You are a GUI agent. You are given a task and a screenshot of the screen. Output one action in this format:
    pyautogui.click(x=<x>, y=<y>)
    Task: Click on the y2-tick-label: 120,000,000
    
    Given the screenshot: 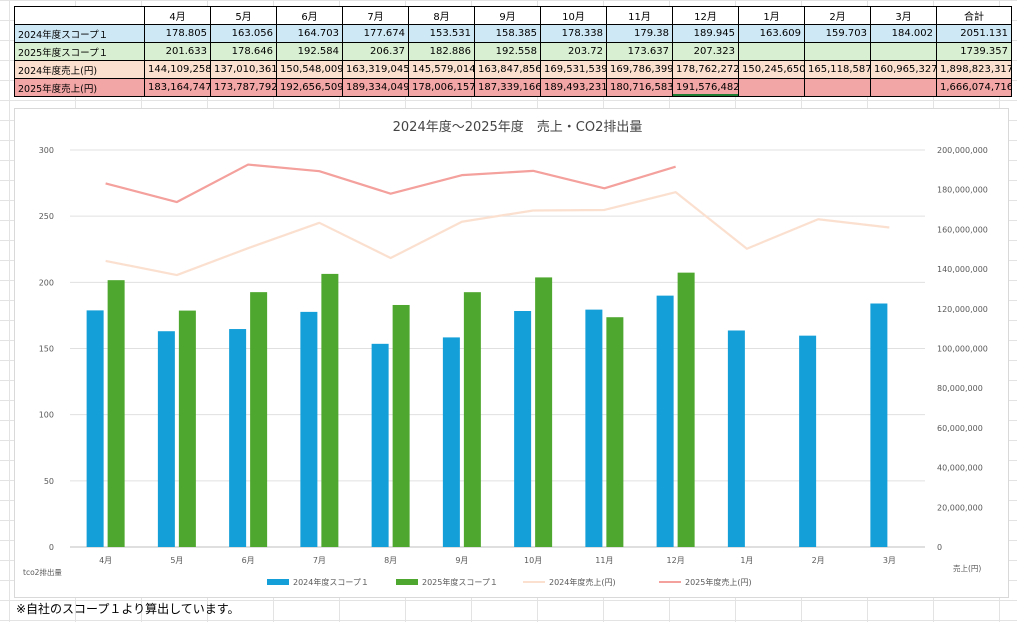 What is the action you would take?
    pyautogui.click(x=962, y=309)
    